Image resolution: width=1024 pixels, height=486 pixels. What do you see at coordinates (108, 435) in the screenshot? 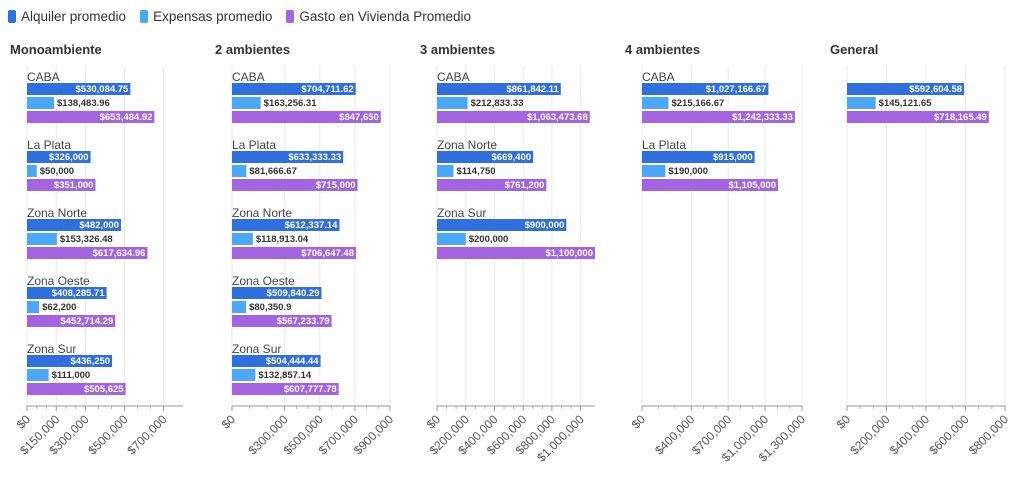
I see `x-tick-label: $500,000` at bounding box center [108, 435].